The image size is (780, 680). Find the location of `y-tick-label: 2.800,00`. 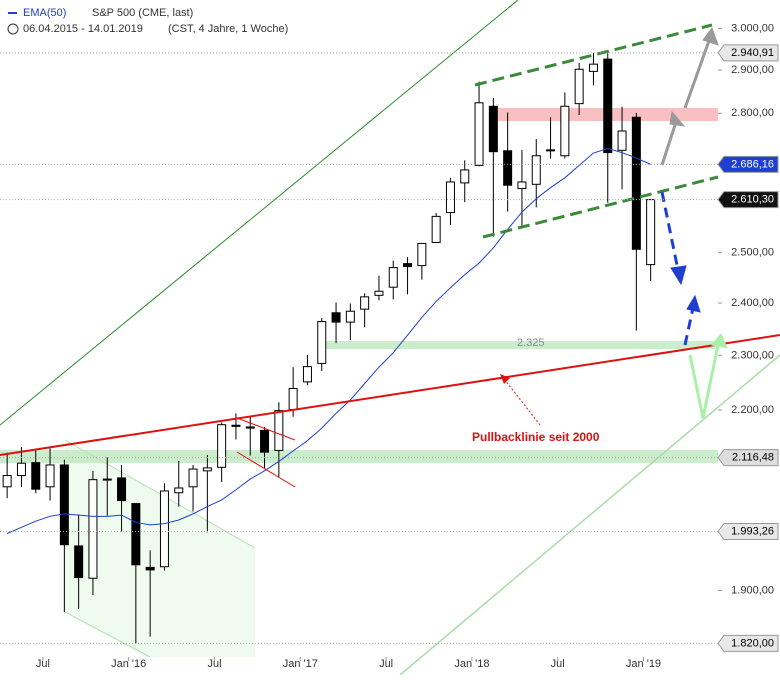

y-tick-label: 2.800,00 is located at coordinates (752, 113).